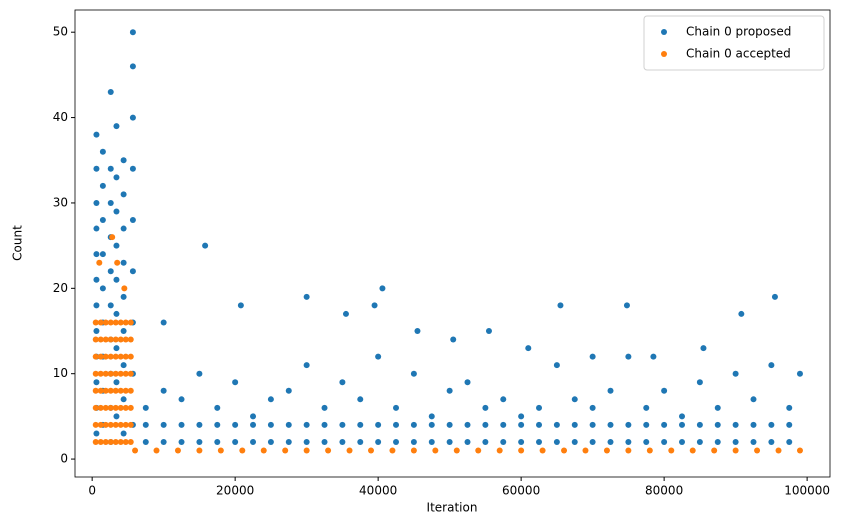 The image size is (841, 529). I want to click on y-tick-label: 30, so click(60, 202).